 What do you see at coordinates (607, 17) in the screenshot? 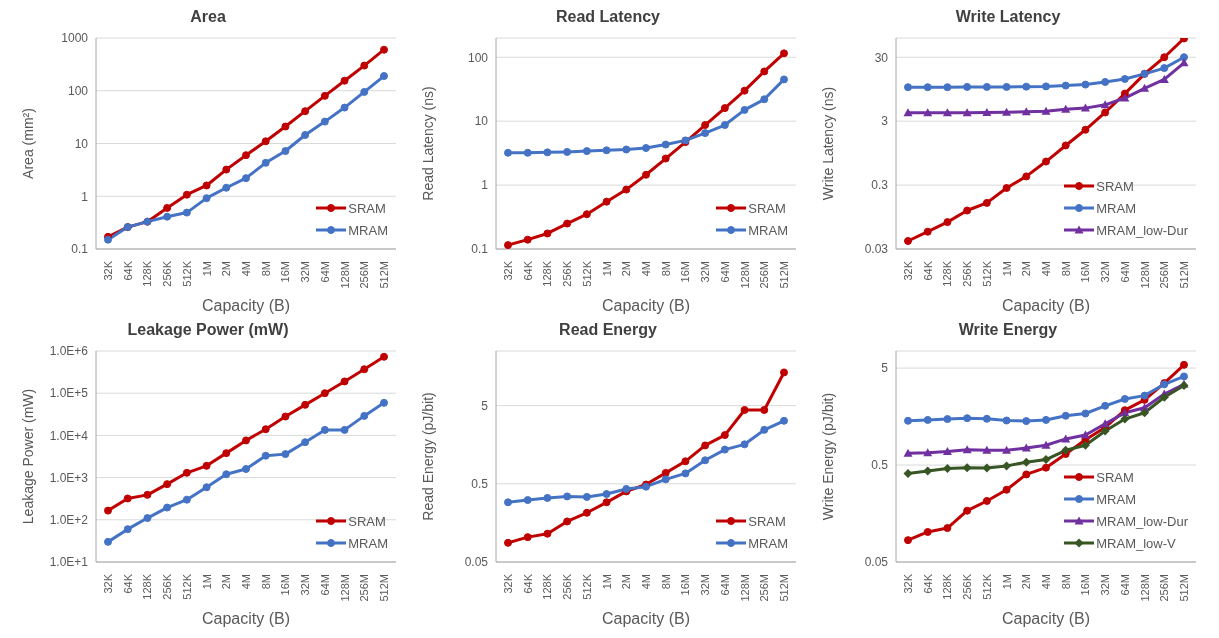
I see `chart-title: Read Latency` at bounding box center [607, 17].